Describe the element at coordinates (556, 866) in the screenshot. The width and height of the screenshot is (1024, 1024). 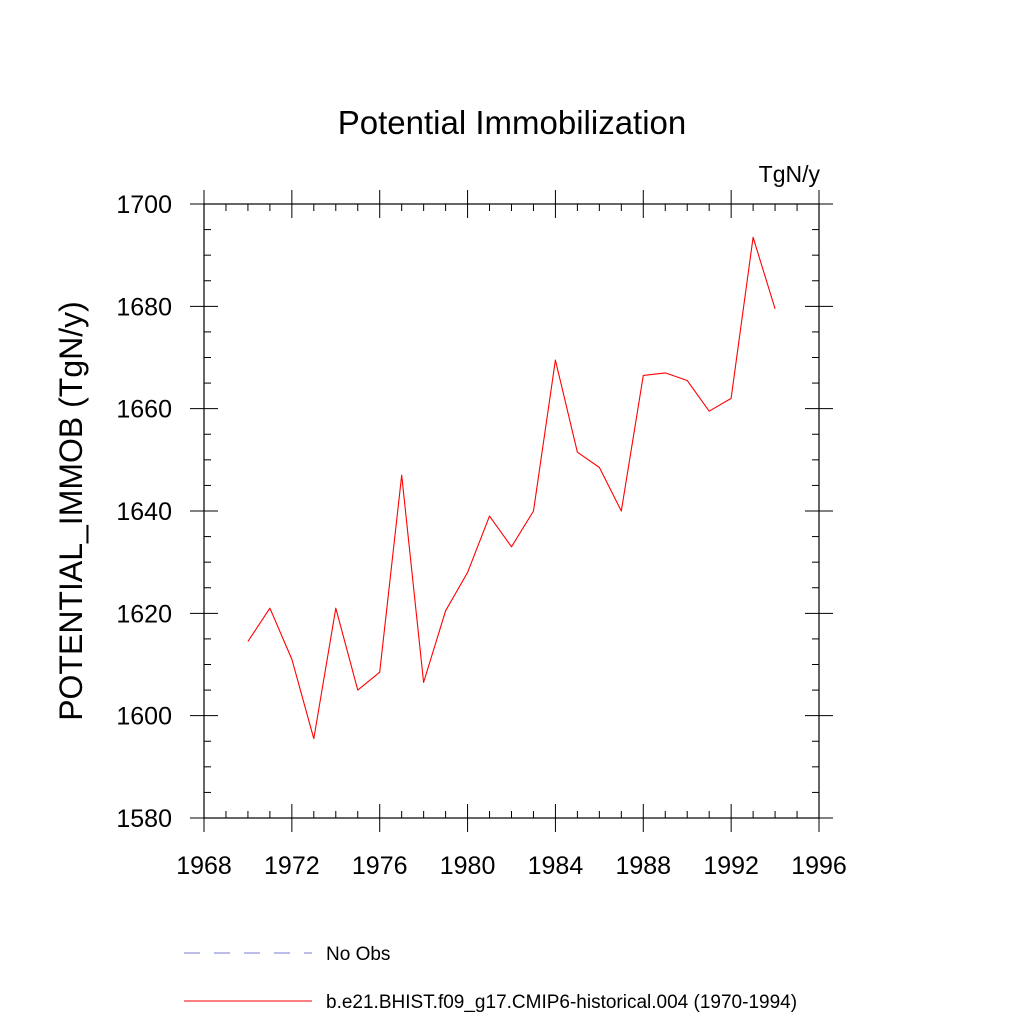
I see `x-tick-label: 1984` at that location.